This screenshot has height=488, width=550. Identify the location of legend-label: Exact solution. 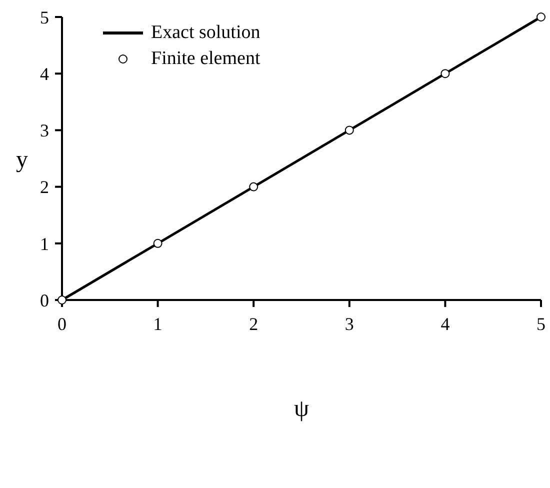
(205, 33).